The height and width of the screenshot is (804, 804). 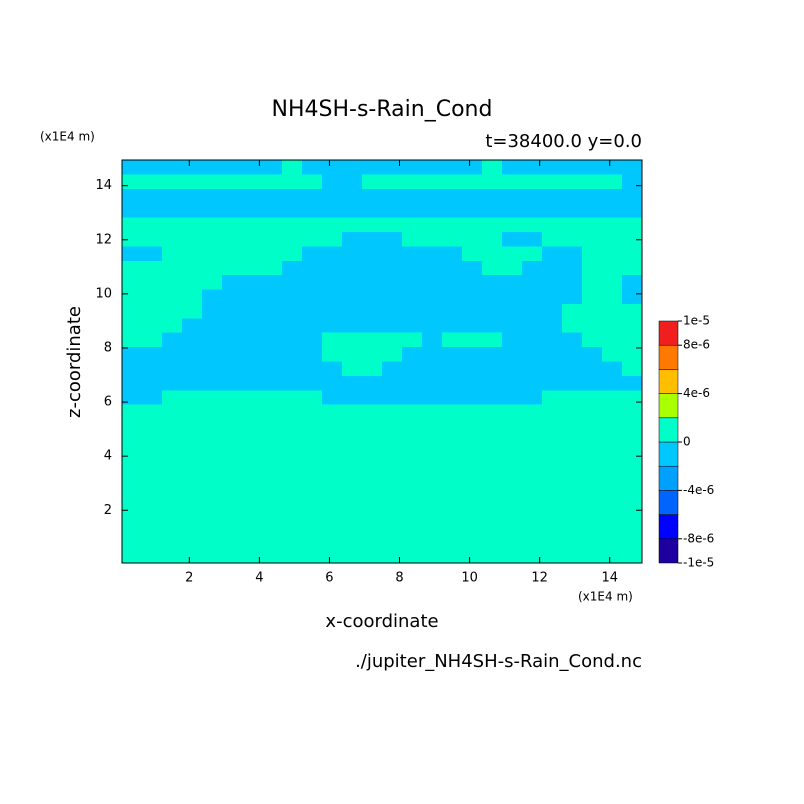 What do you see at coordinates (103, 293) in the screenshot?
I see `y-tick-label: 10` at bounding box center [103, 293].